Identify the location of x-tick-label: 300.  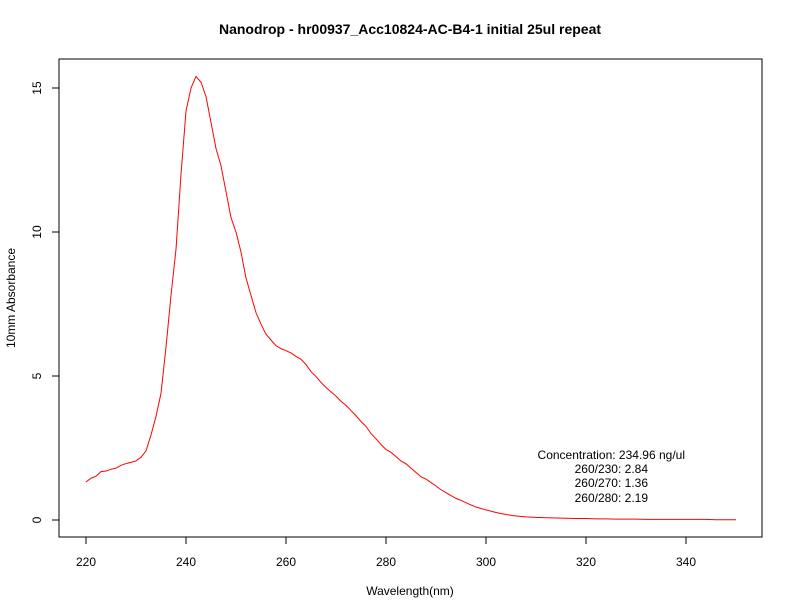
(486, 562).